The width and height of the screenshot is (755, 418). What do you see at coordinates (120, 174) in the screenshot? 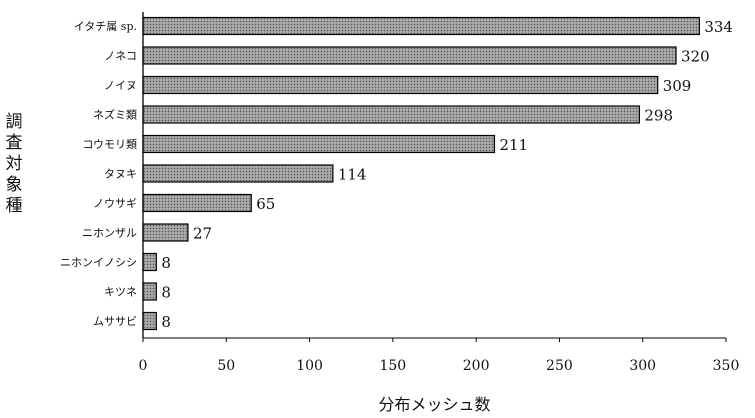
I see `category-label: タヌキ` at bounding box center [120, 174].